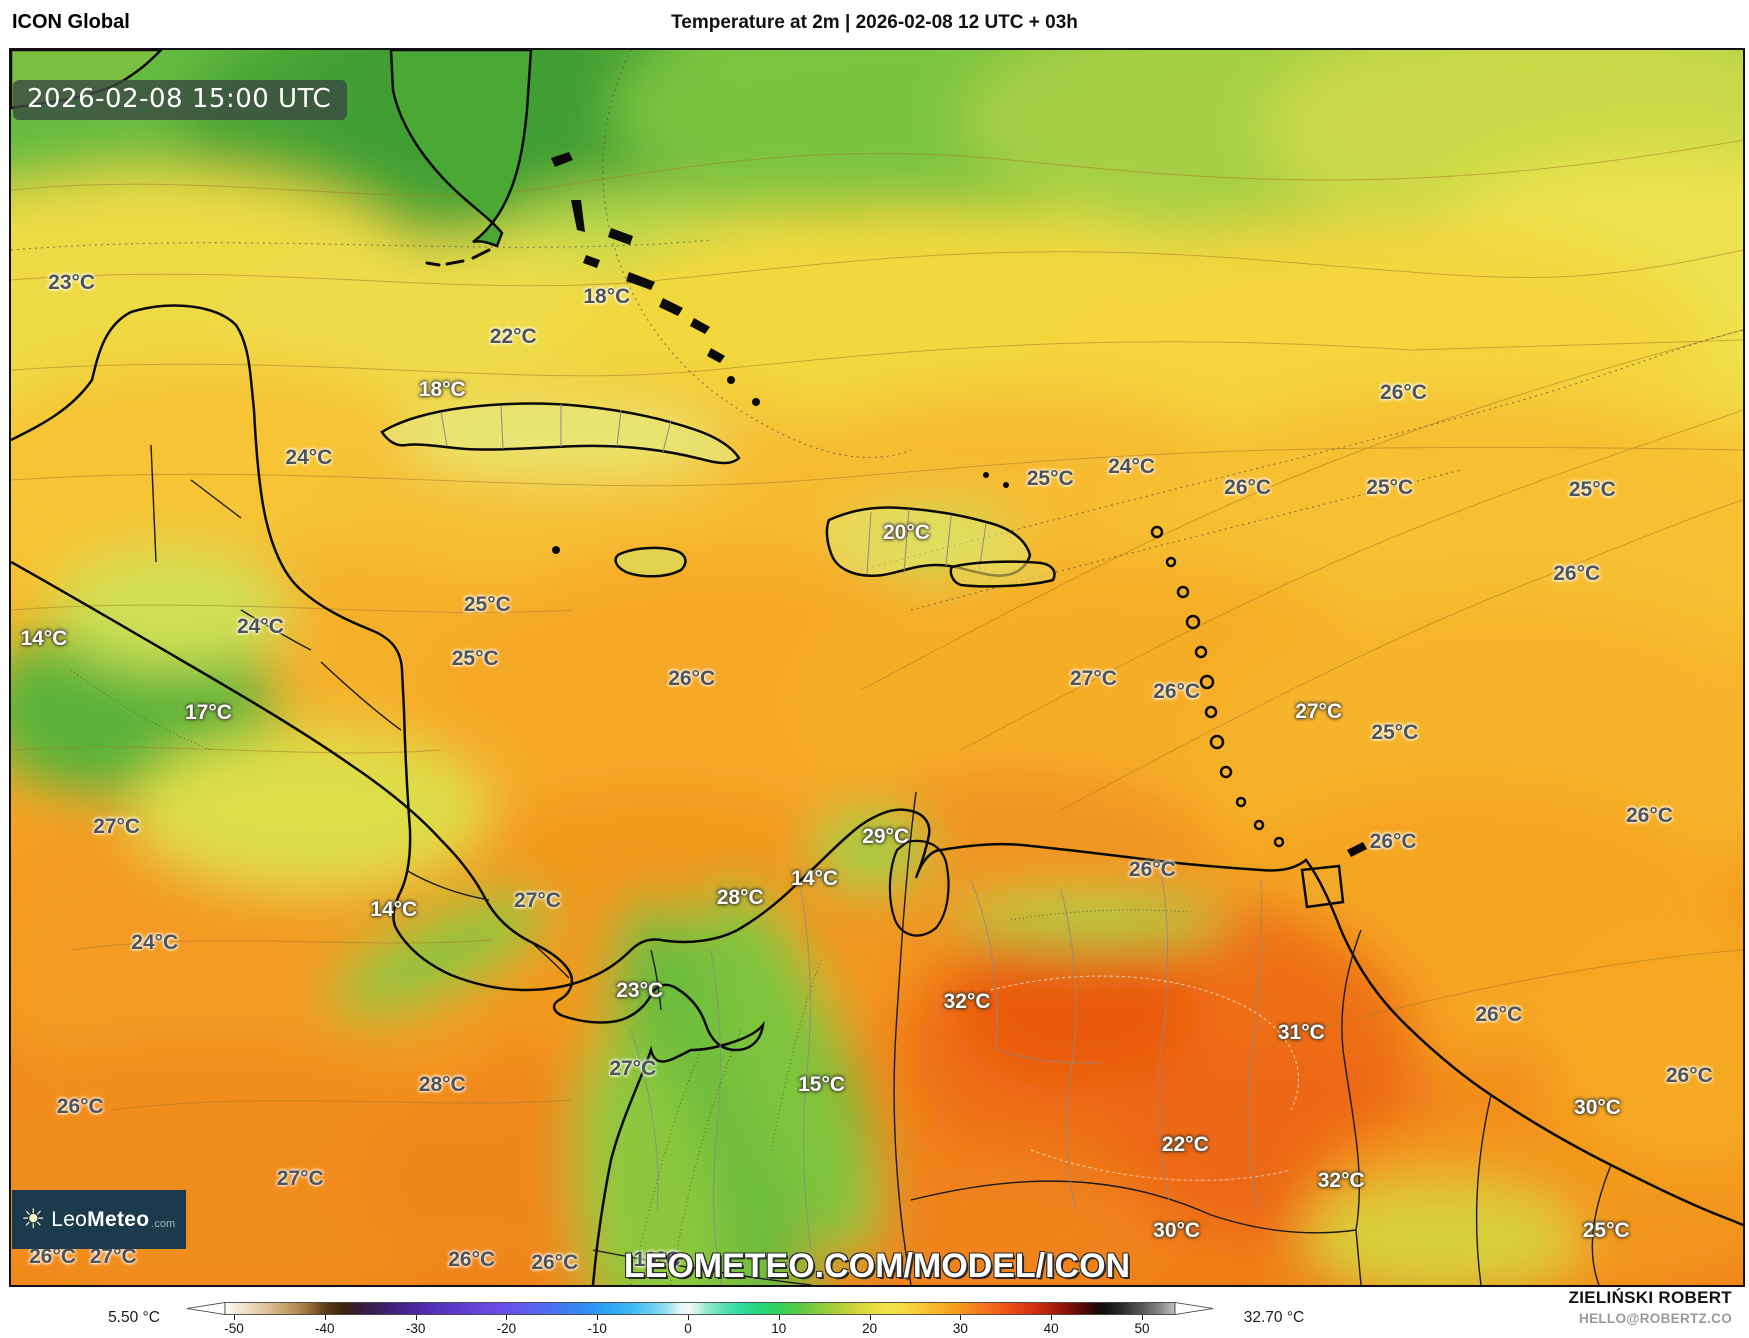 This screenshot has width=1749, height=1338. What do you see at coordinates (506, 1328) in the screenshot?
I see `tick-label: -20` at bounding box center [506, 1328].